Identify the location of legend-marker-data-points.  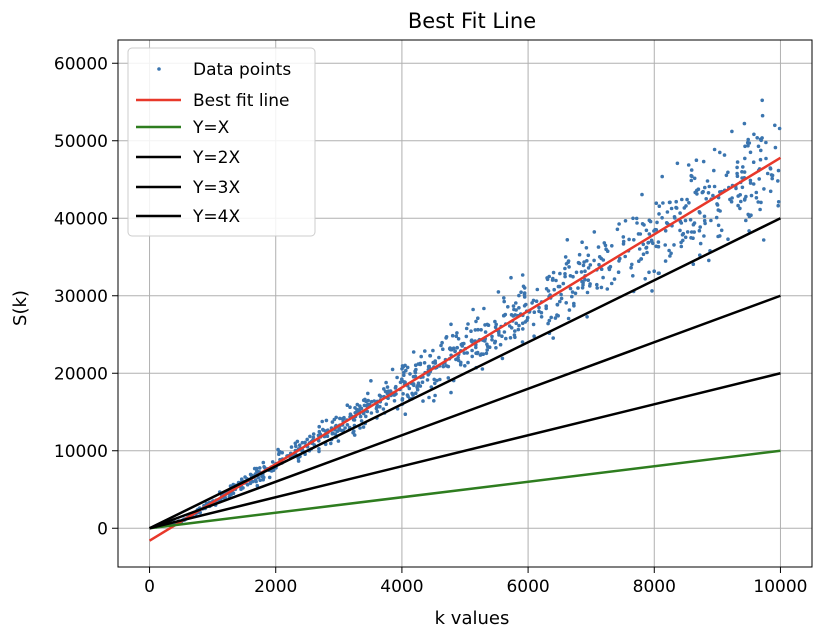
(159, 69).